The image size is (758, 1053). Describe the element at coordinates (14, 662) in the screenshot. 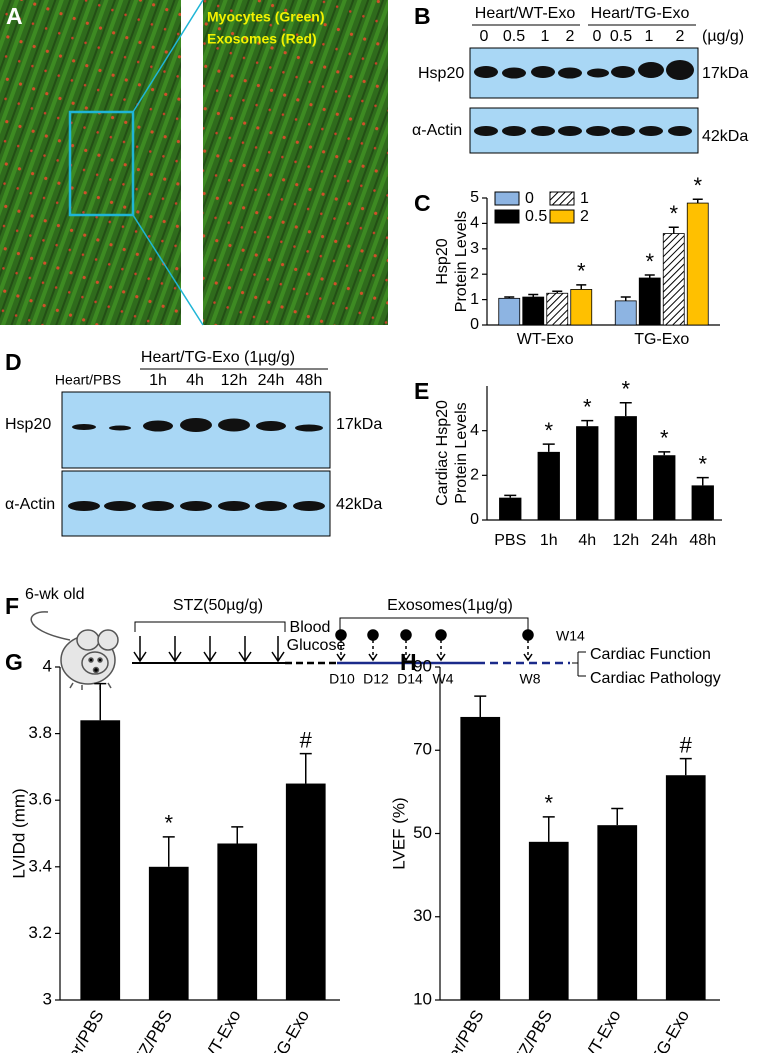

I see `panel-letter: G` at that location.